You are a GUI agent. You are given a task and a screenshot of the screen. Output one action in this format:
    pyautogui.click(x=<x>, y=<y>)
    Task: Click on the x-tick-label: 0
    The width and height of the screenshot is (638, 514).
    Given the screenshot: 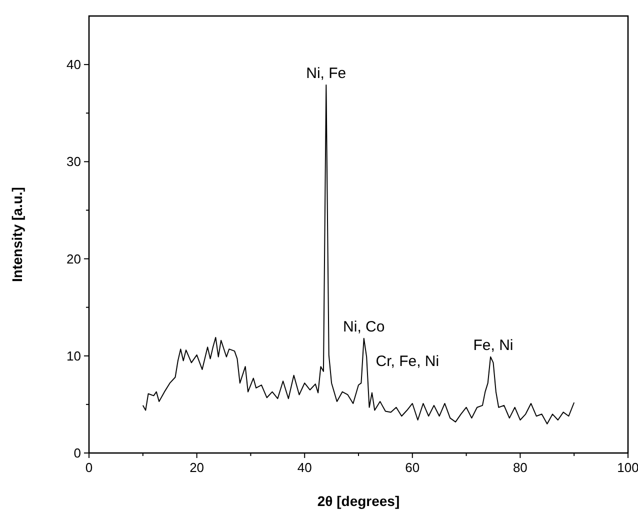 What is the action you would take?
    pyautogui.click(x=89, y=467)
    